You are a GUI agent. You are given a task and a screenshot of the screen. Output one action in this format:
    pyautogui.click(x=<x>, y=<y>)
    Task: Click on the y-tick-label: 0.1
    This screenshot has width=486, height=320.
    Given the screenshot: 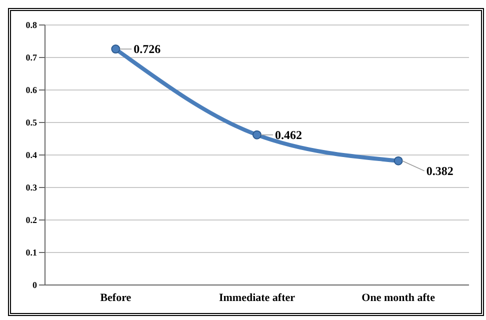 What is the action you would take?
    pyautogui.click(x=32, y=253)
    